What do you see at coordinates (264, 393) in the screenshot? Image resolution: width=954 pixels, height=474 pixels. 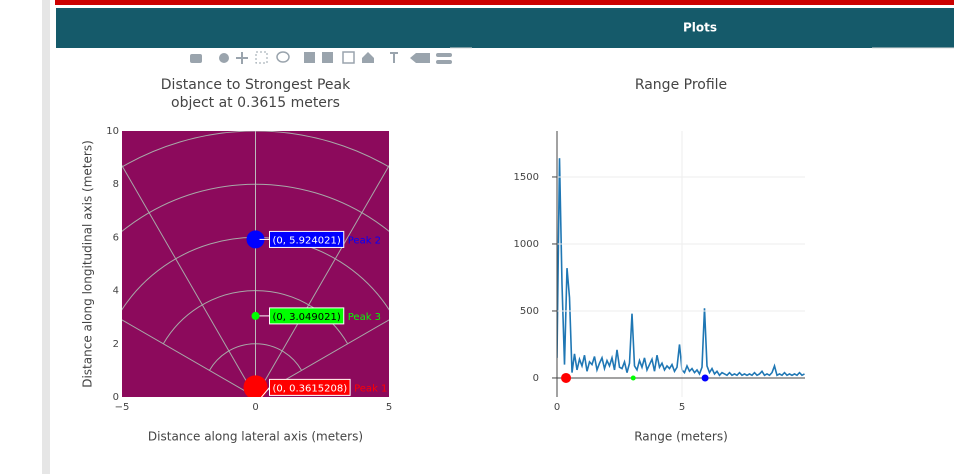 I see `hover-pointer` at bounding box center [264, 393].